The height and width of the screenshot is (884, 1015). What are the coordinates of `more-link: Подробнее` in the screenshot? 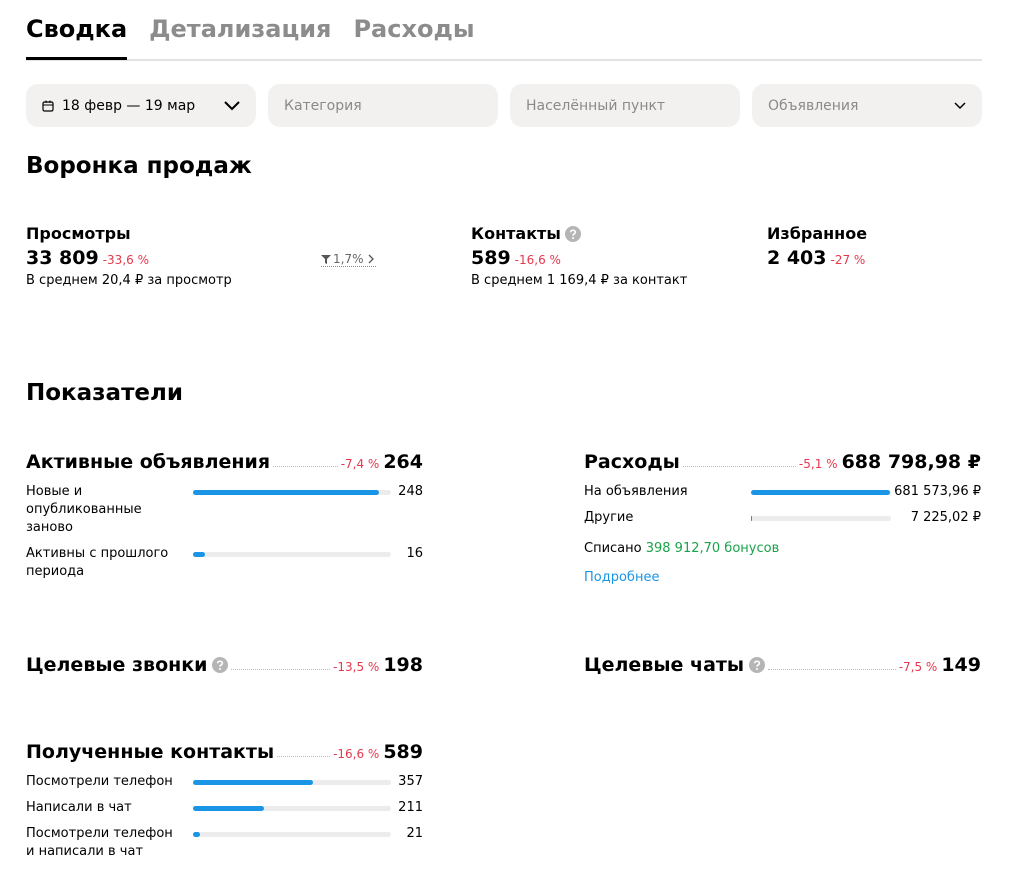 It's located at (622, 577).